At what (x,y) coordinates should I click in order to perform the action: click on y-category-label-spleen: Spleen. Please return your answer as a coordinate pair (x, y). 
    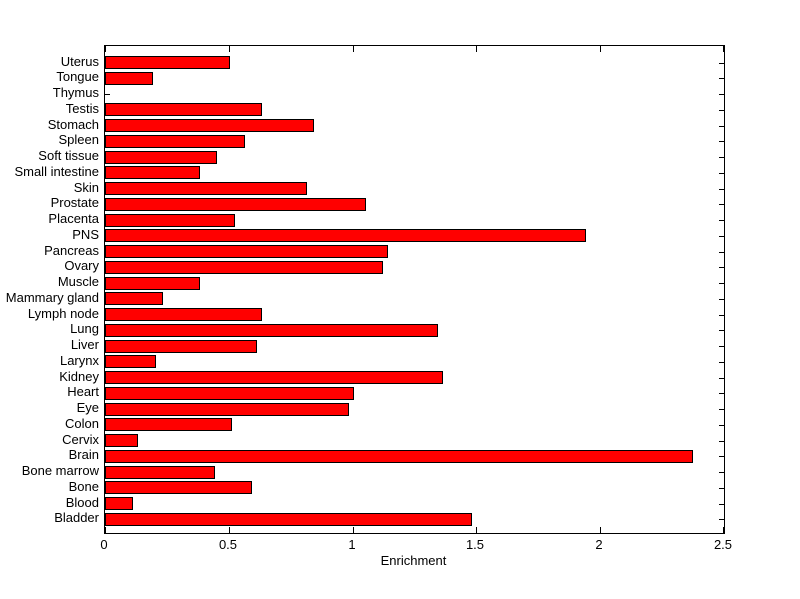
    Looking at the image, I should click on (78, 139).